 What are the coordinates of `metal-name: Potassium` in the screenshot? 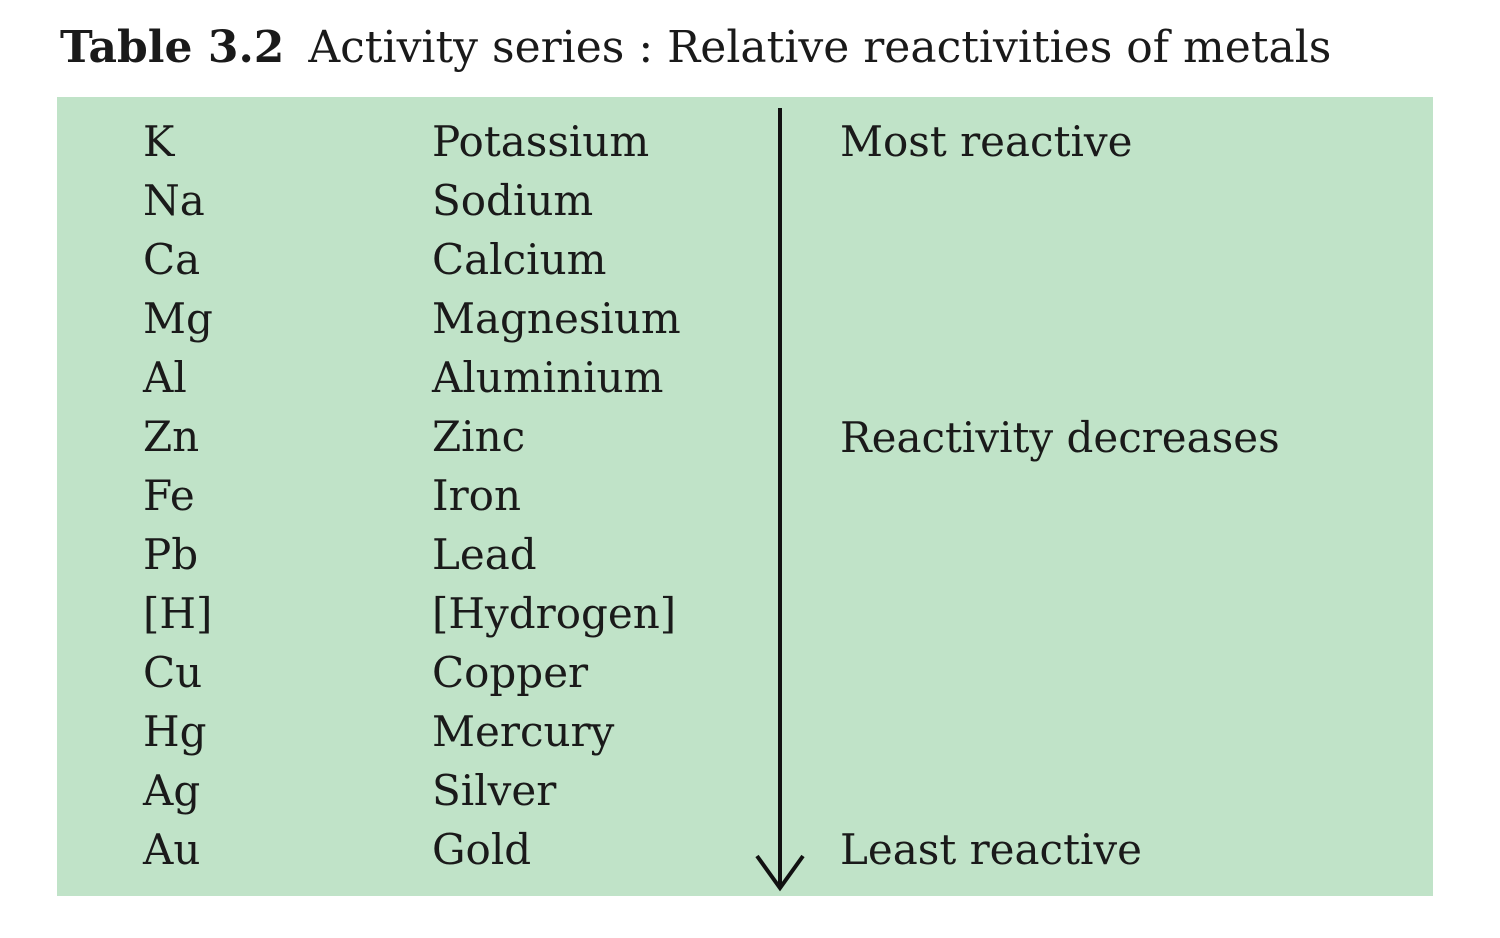 It's located at (540, 141).